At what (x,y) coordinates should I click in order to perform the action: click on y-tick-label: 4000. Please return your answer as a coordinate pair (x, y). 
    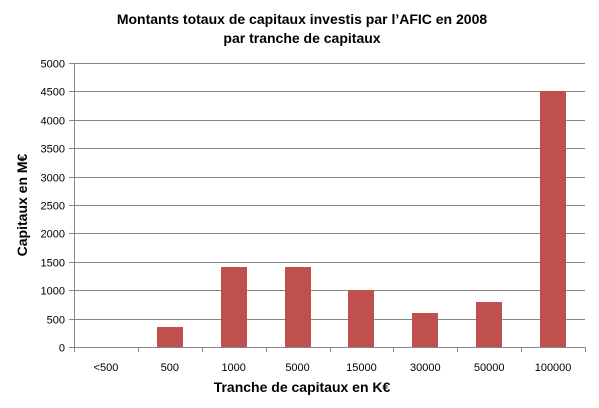
    Looking at the image, I should click on (53, 122).